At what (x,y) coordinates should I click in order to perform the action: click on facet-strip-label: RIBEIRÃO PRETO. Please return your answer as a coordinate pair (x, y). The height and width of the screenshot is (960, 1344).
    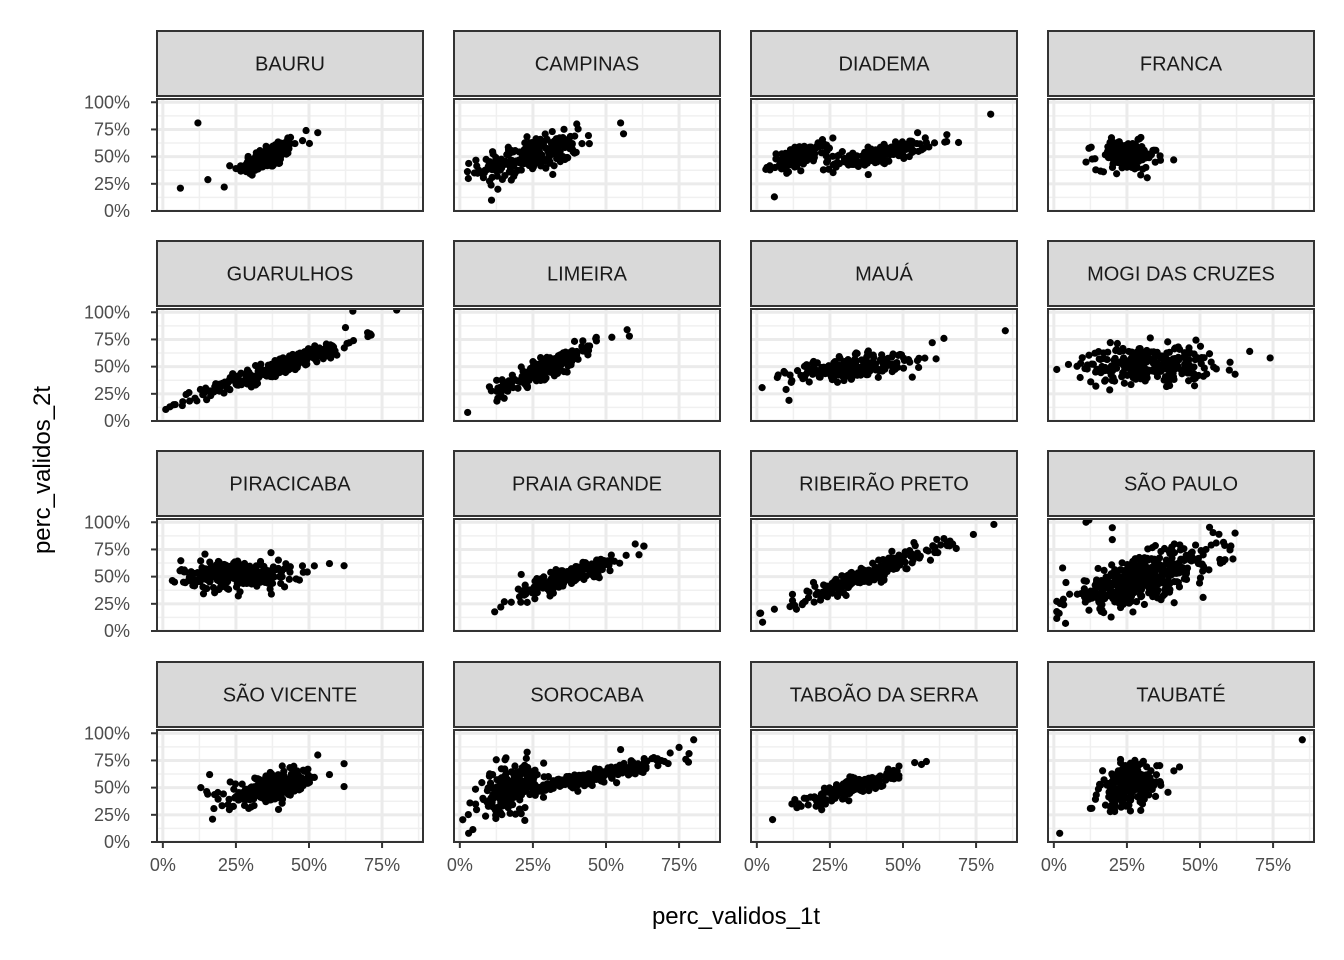
    Looking at the image, I should click on (884, 484).